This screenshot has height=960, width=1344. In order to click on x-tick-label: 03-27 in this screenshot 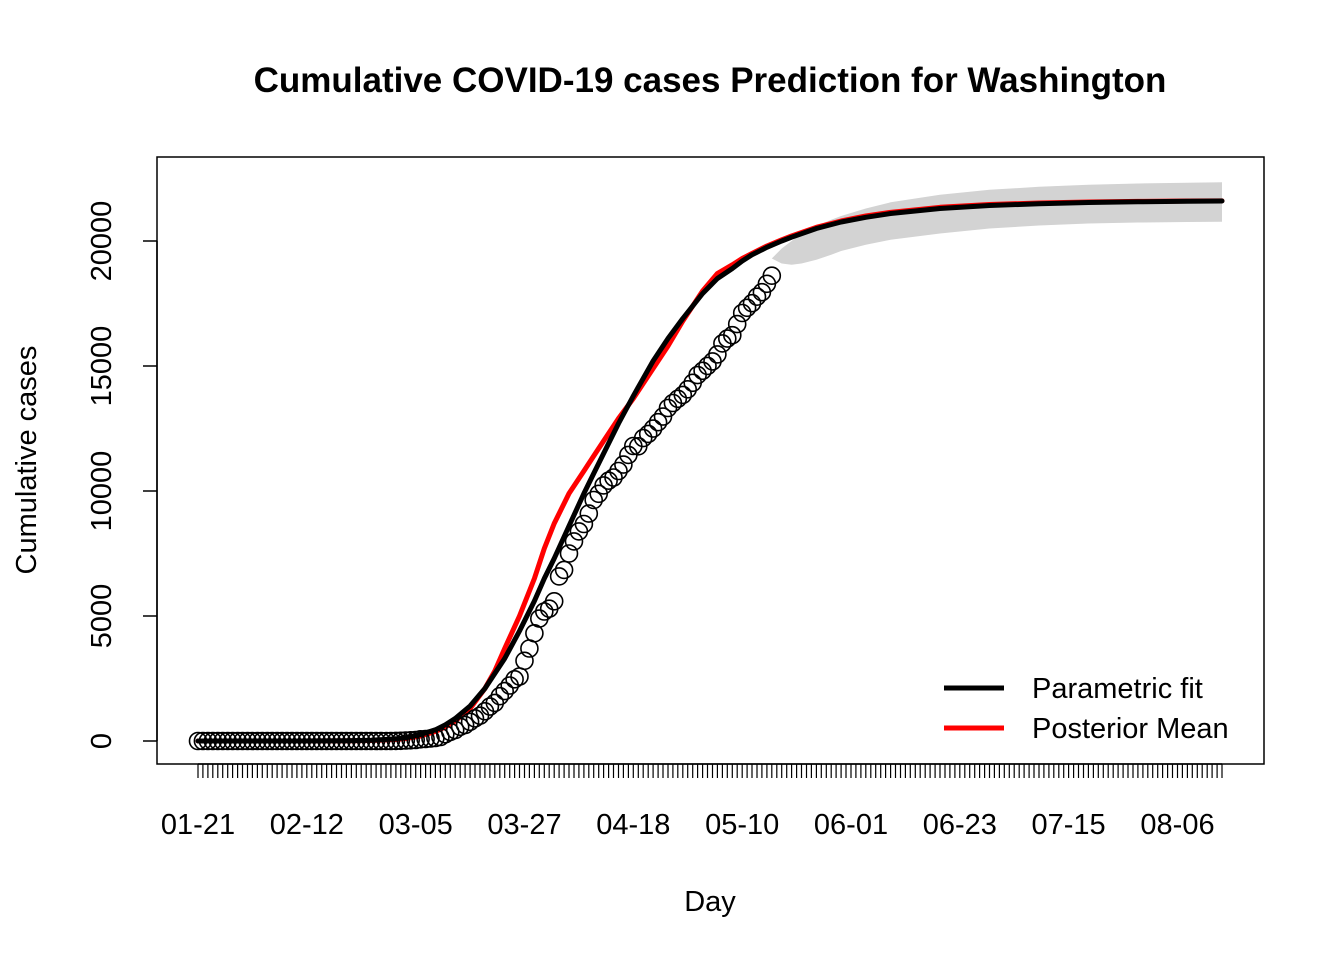, I will do `click(524, 825)`.